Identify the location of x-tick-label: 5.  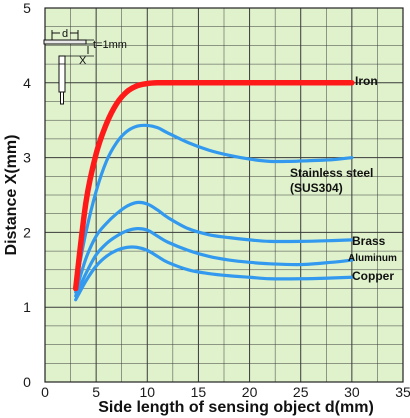
(96, 392).